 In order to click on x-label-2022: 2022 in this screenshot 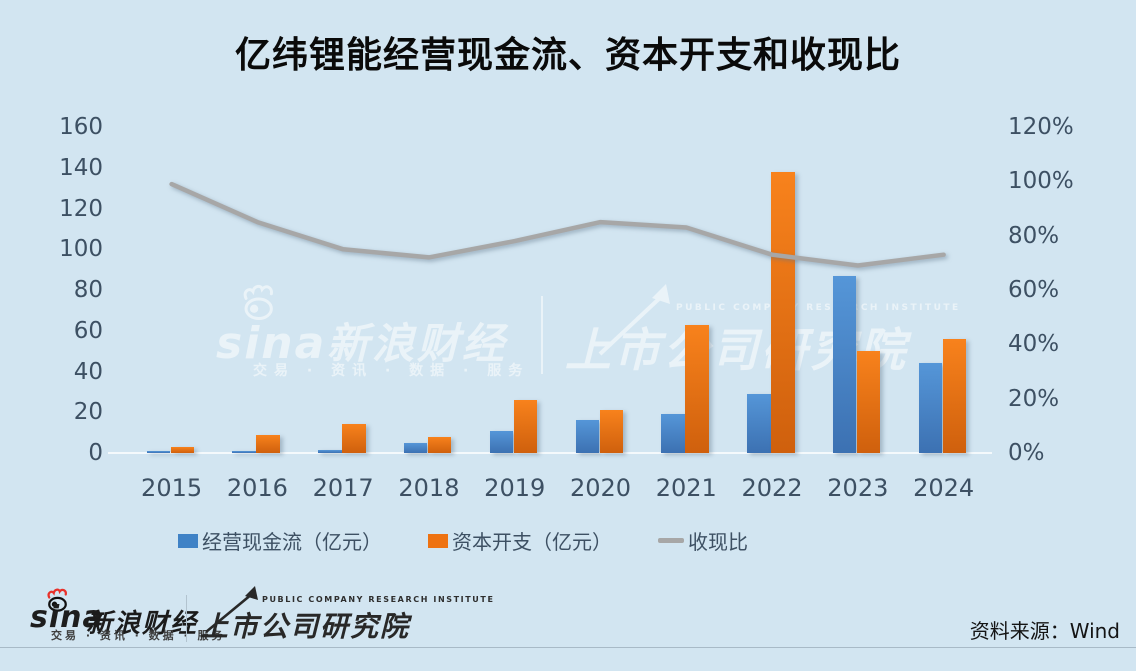, I will do `click(772, 488)`.